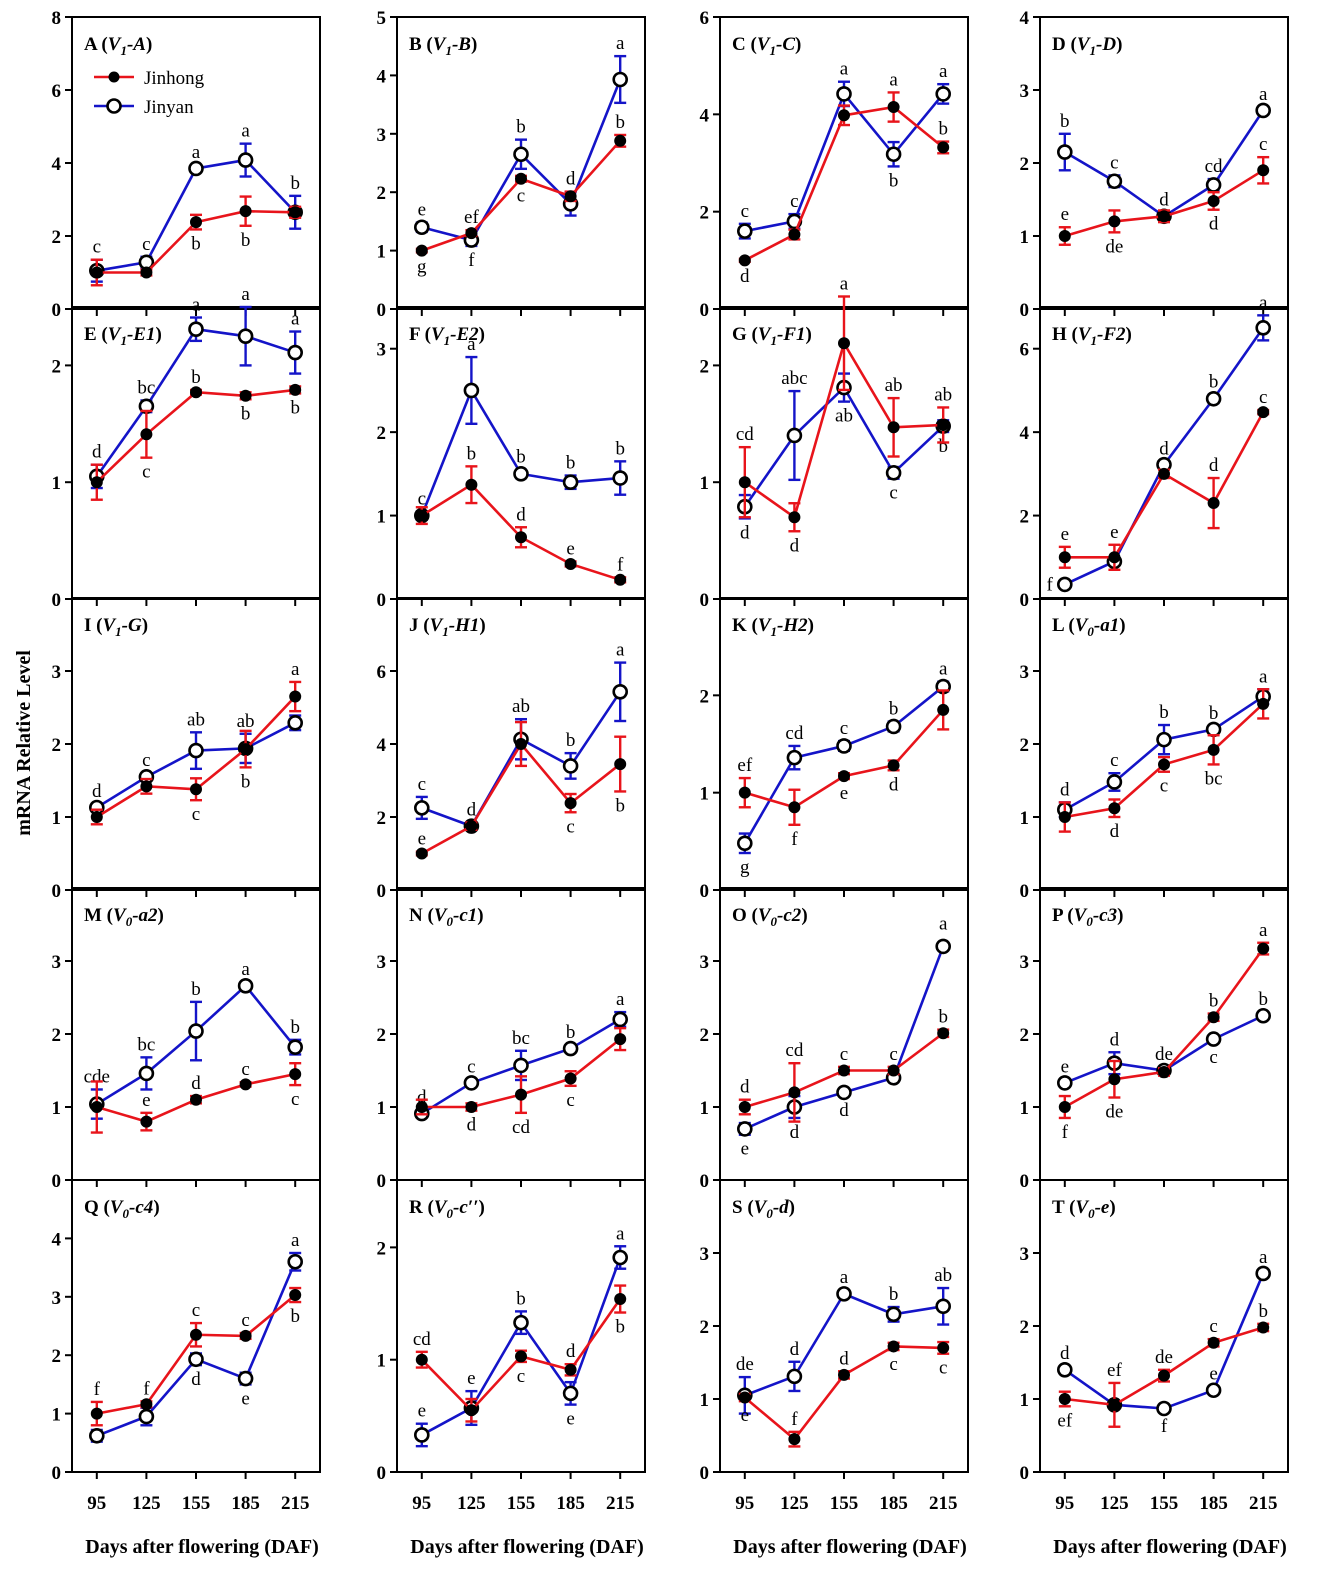 This screenshot has width=1336, height=1573. What do you see at coordinates (123, 336) in the screenshot?
I see `panel-title: E (V1-E1)` at bounding box center [123, 336].